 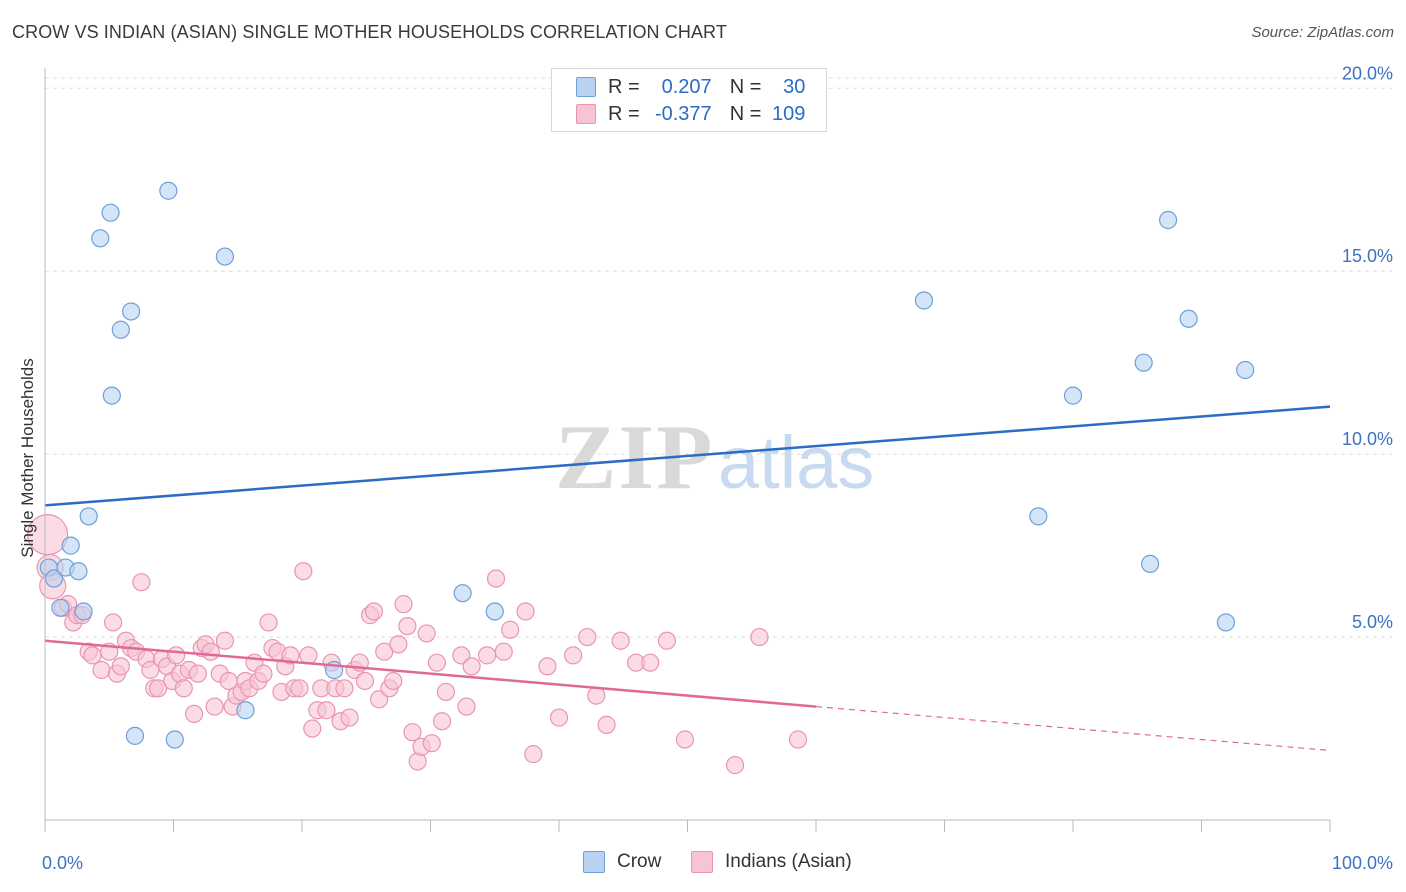 I want to click on legend-row-crow: R = 0.207 N = 30, so click(x=690, y=87).